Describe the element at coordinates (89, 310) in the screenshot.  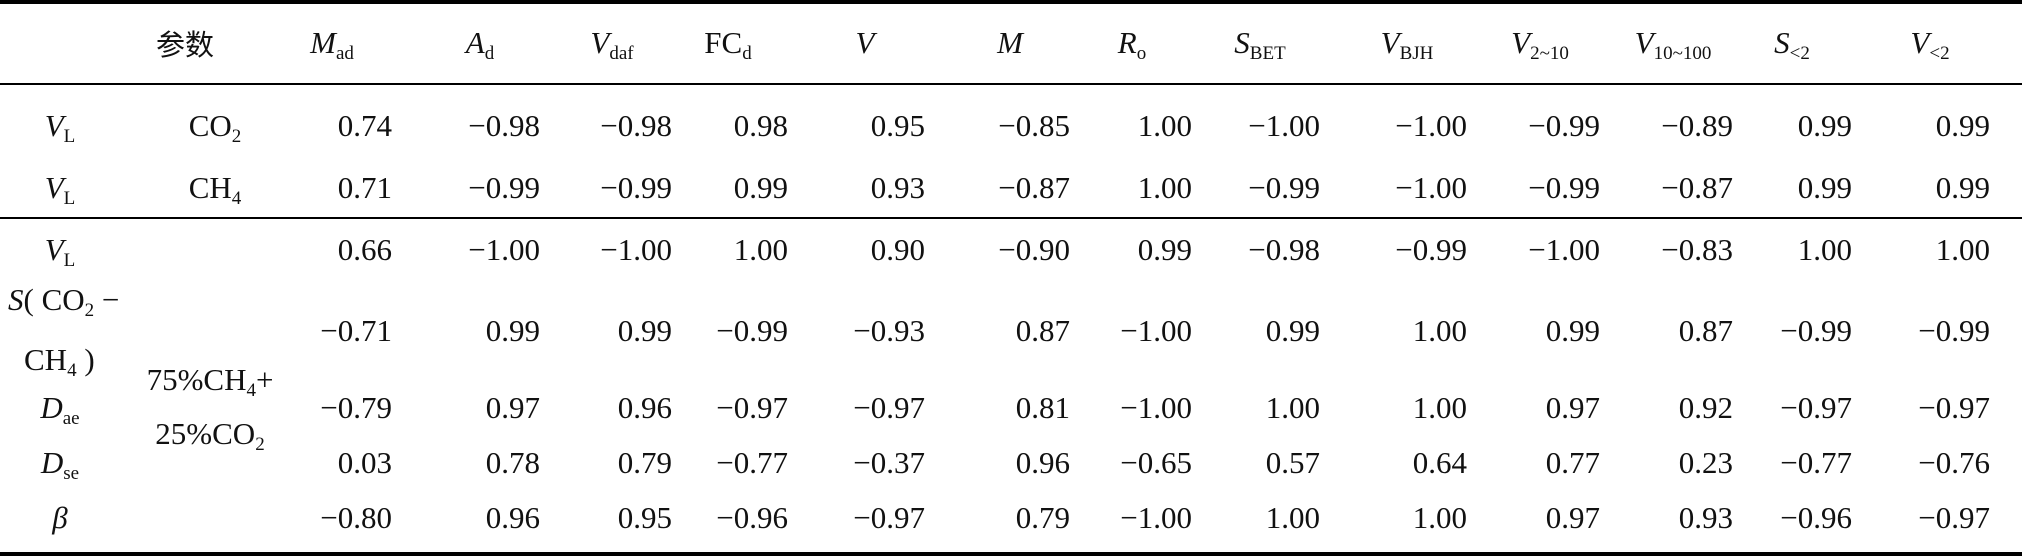
I see `row-variable-subscript: 2` at that location.